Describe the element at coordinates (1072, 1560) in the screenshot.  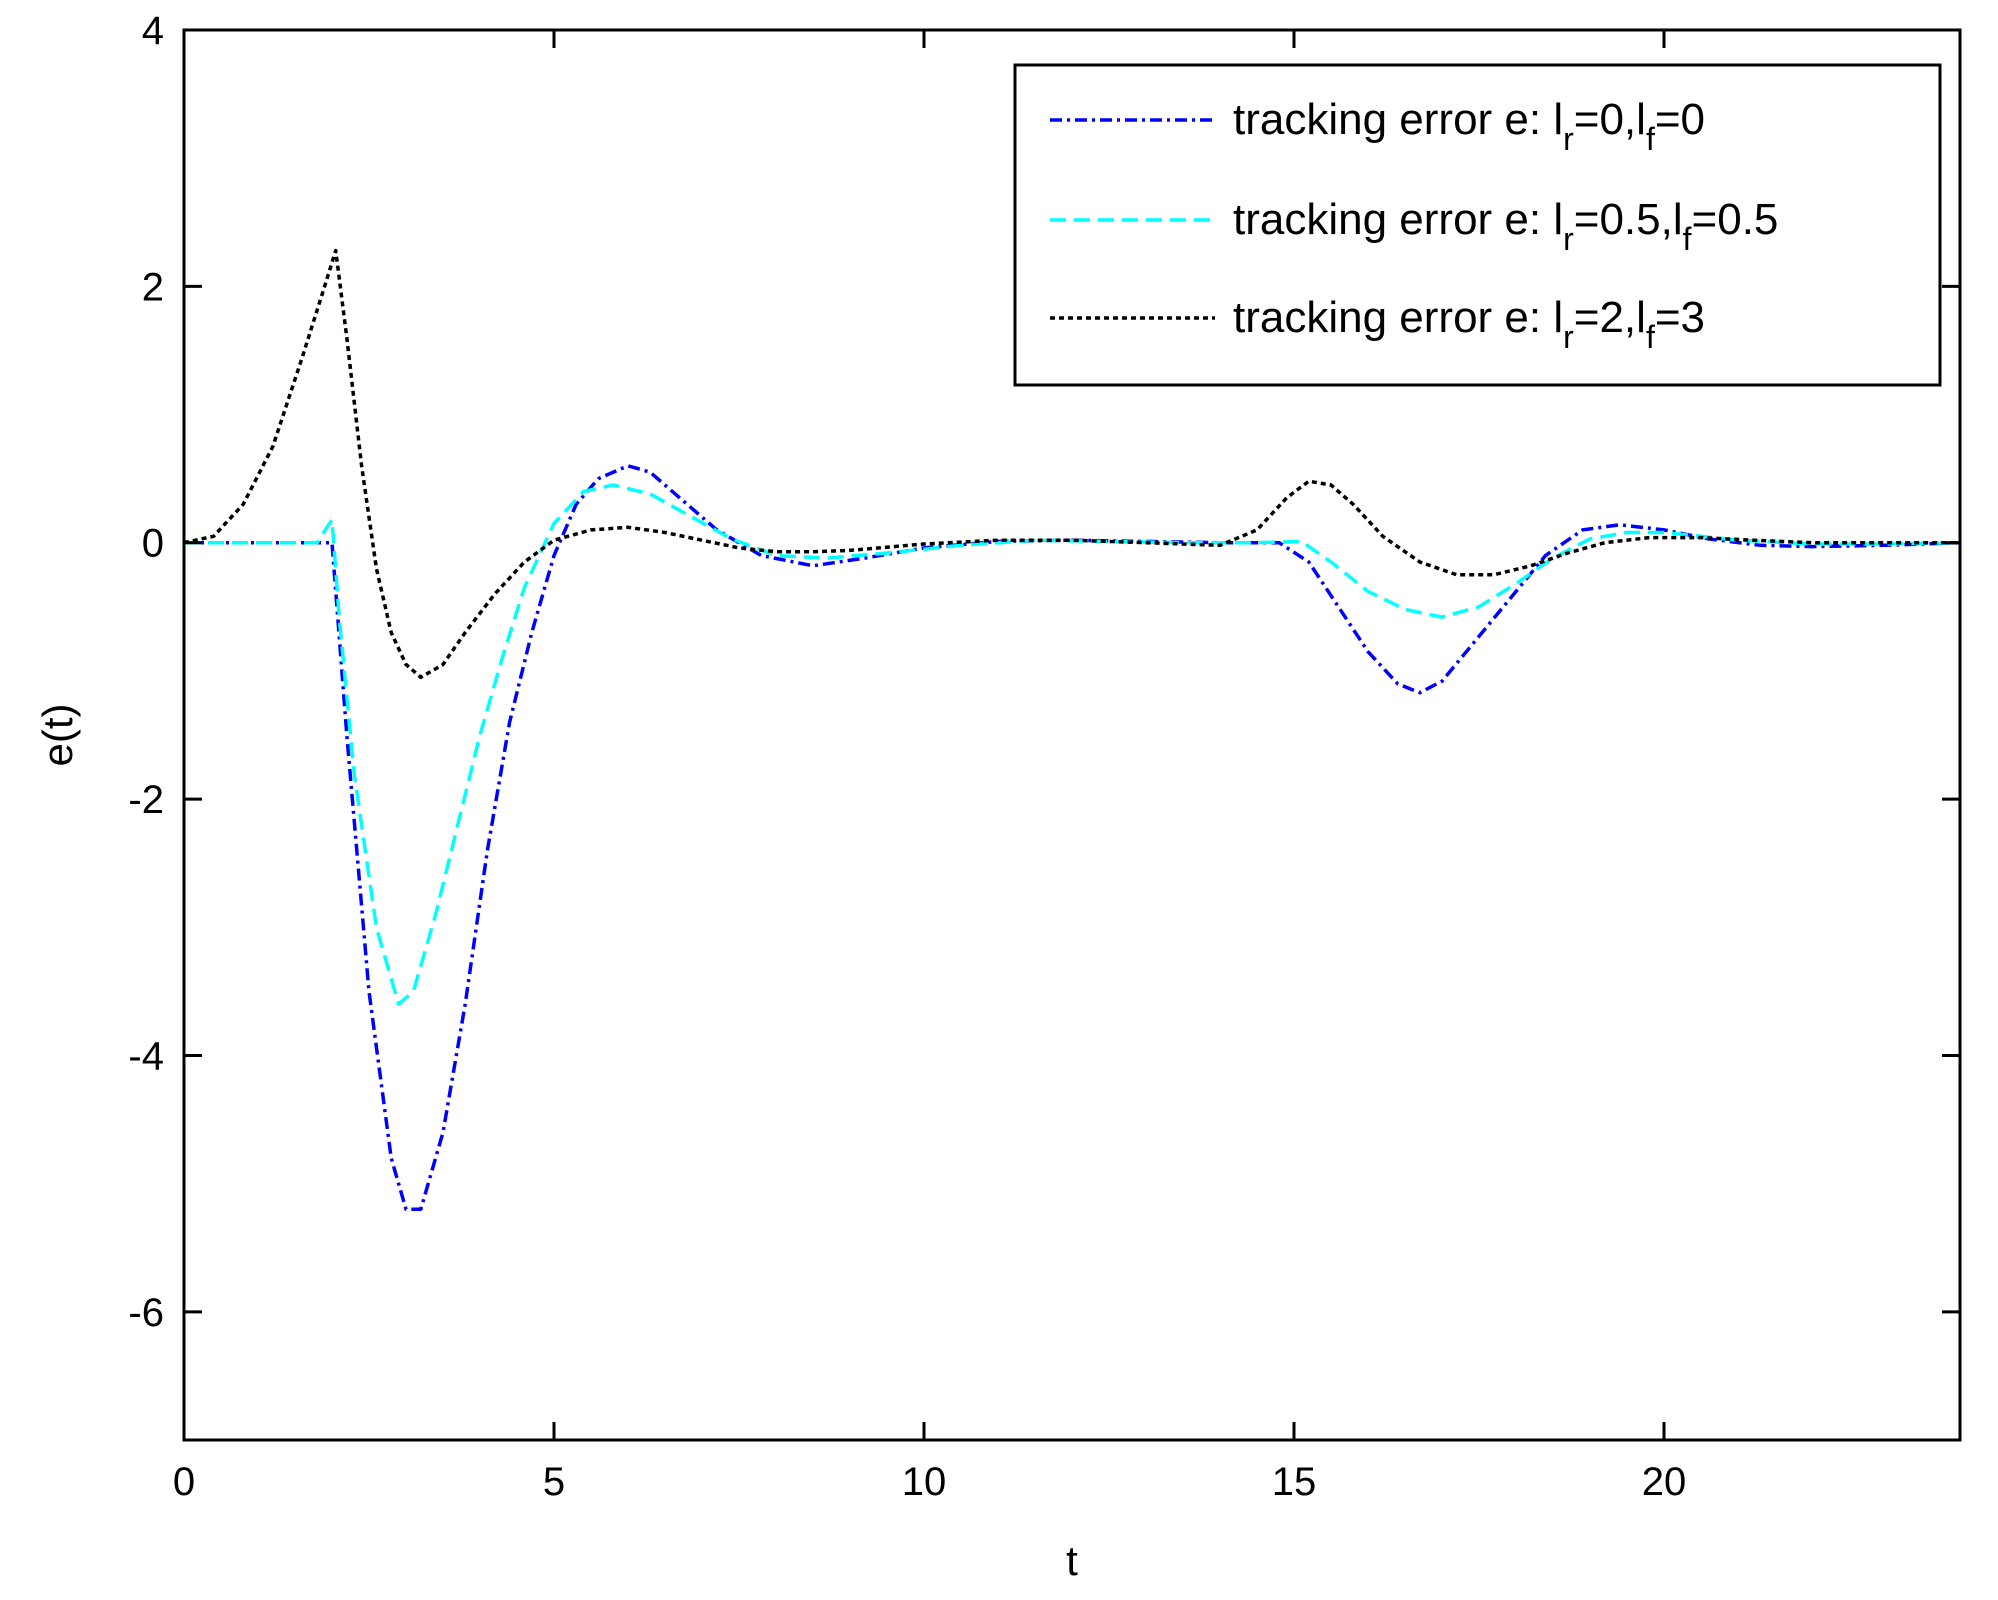
I see `x-axis-label: t` at that location.